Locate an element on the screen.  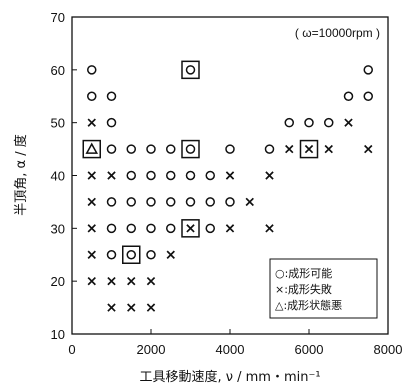
x-tick-label: 8000 is located at coordinates (388, 349).